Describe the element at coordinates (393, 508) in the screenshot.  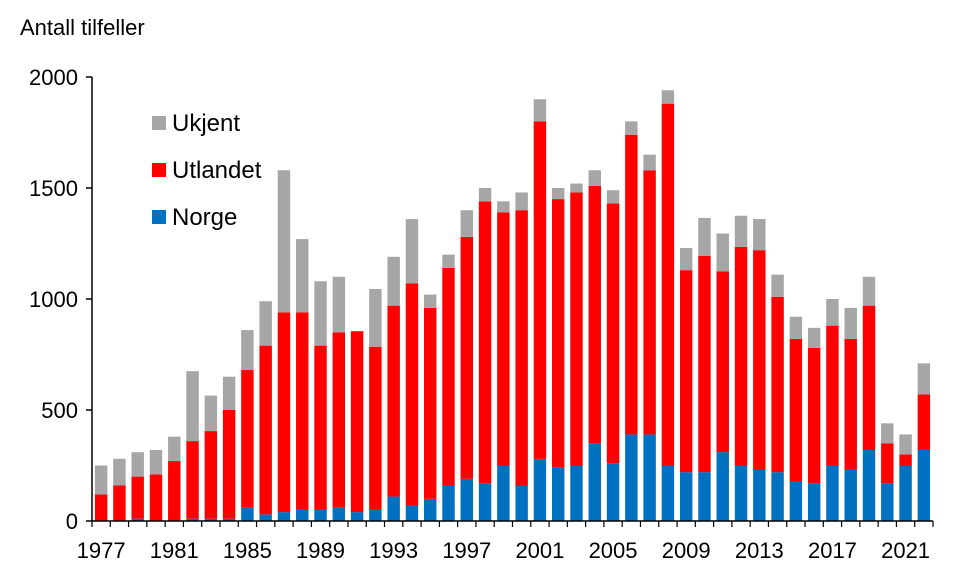
I see `bar-segment-norge-1993` at that location.